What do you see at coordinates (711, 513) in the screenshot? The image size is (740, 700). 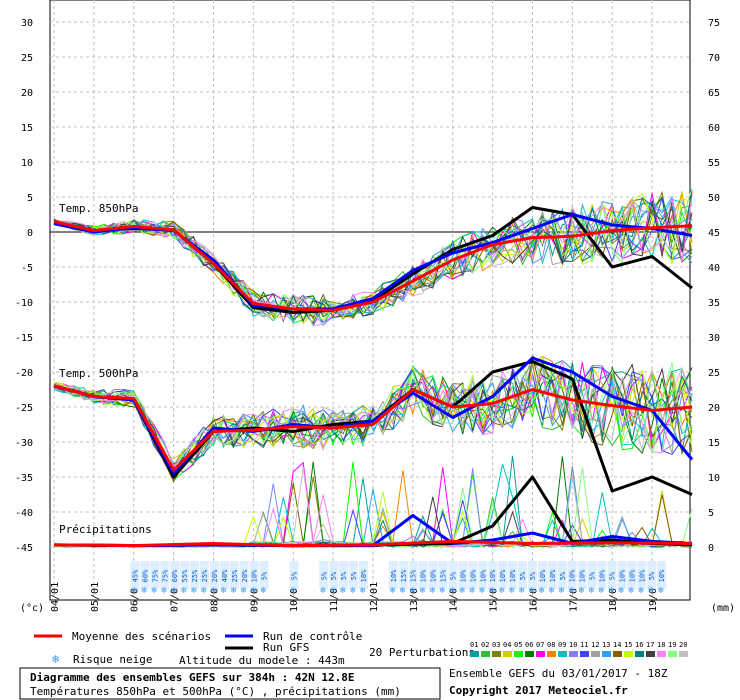 I see `right-tick-label: 5` at bounding box center [711, 513].